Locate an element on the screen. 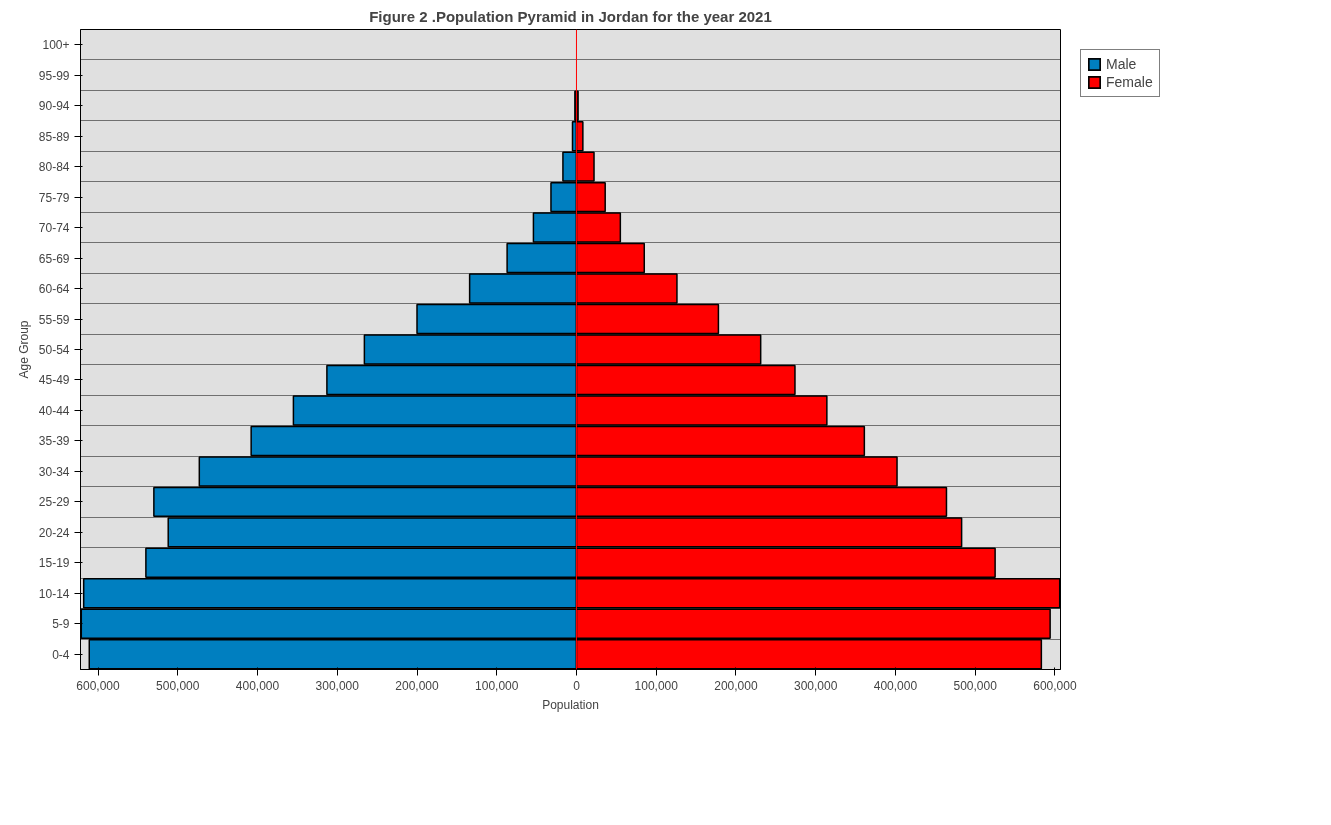  y-tick-label: 75-79 is located at coordinates (54, 197).